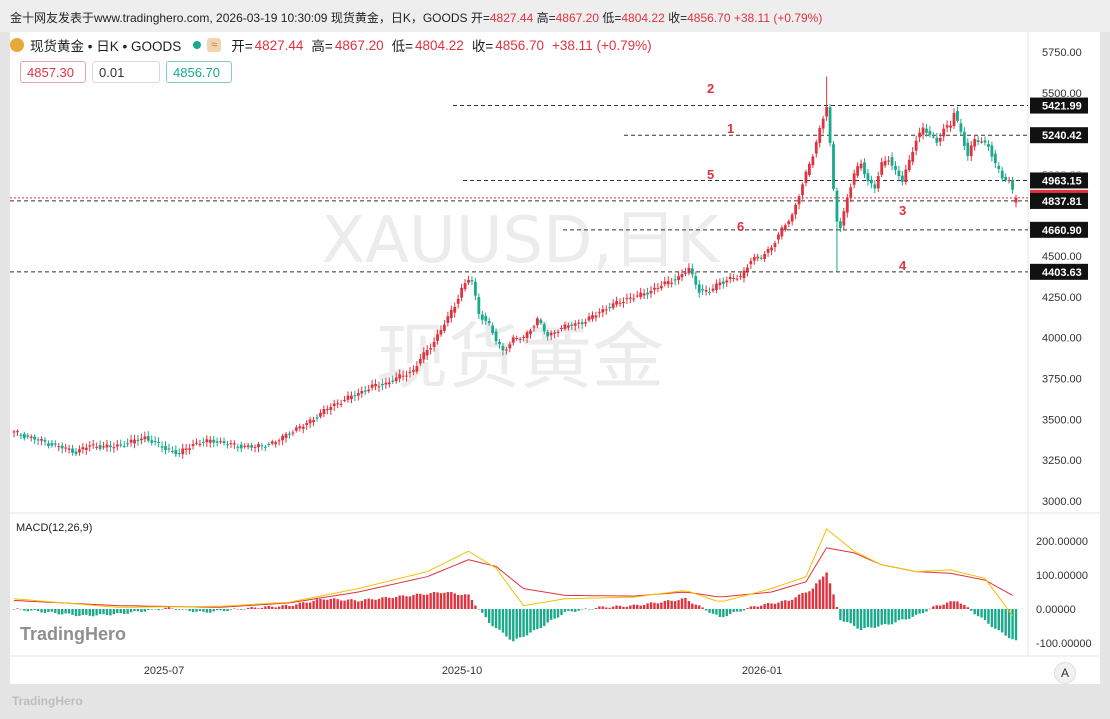  Describe the element at coordinates (740, 226) in the screenshot. I see `level-number-6: 6` at that location.